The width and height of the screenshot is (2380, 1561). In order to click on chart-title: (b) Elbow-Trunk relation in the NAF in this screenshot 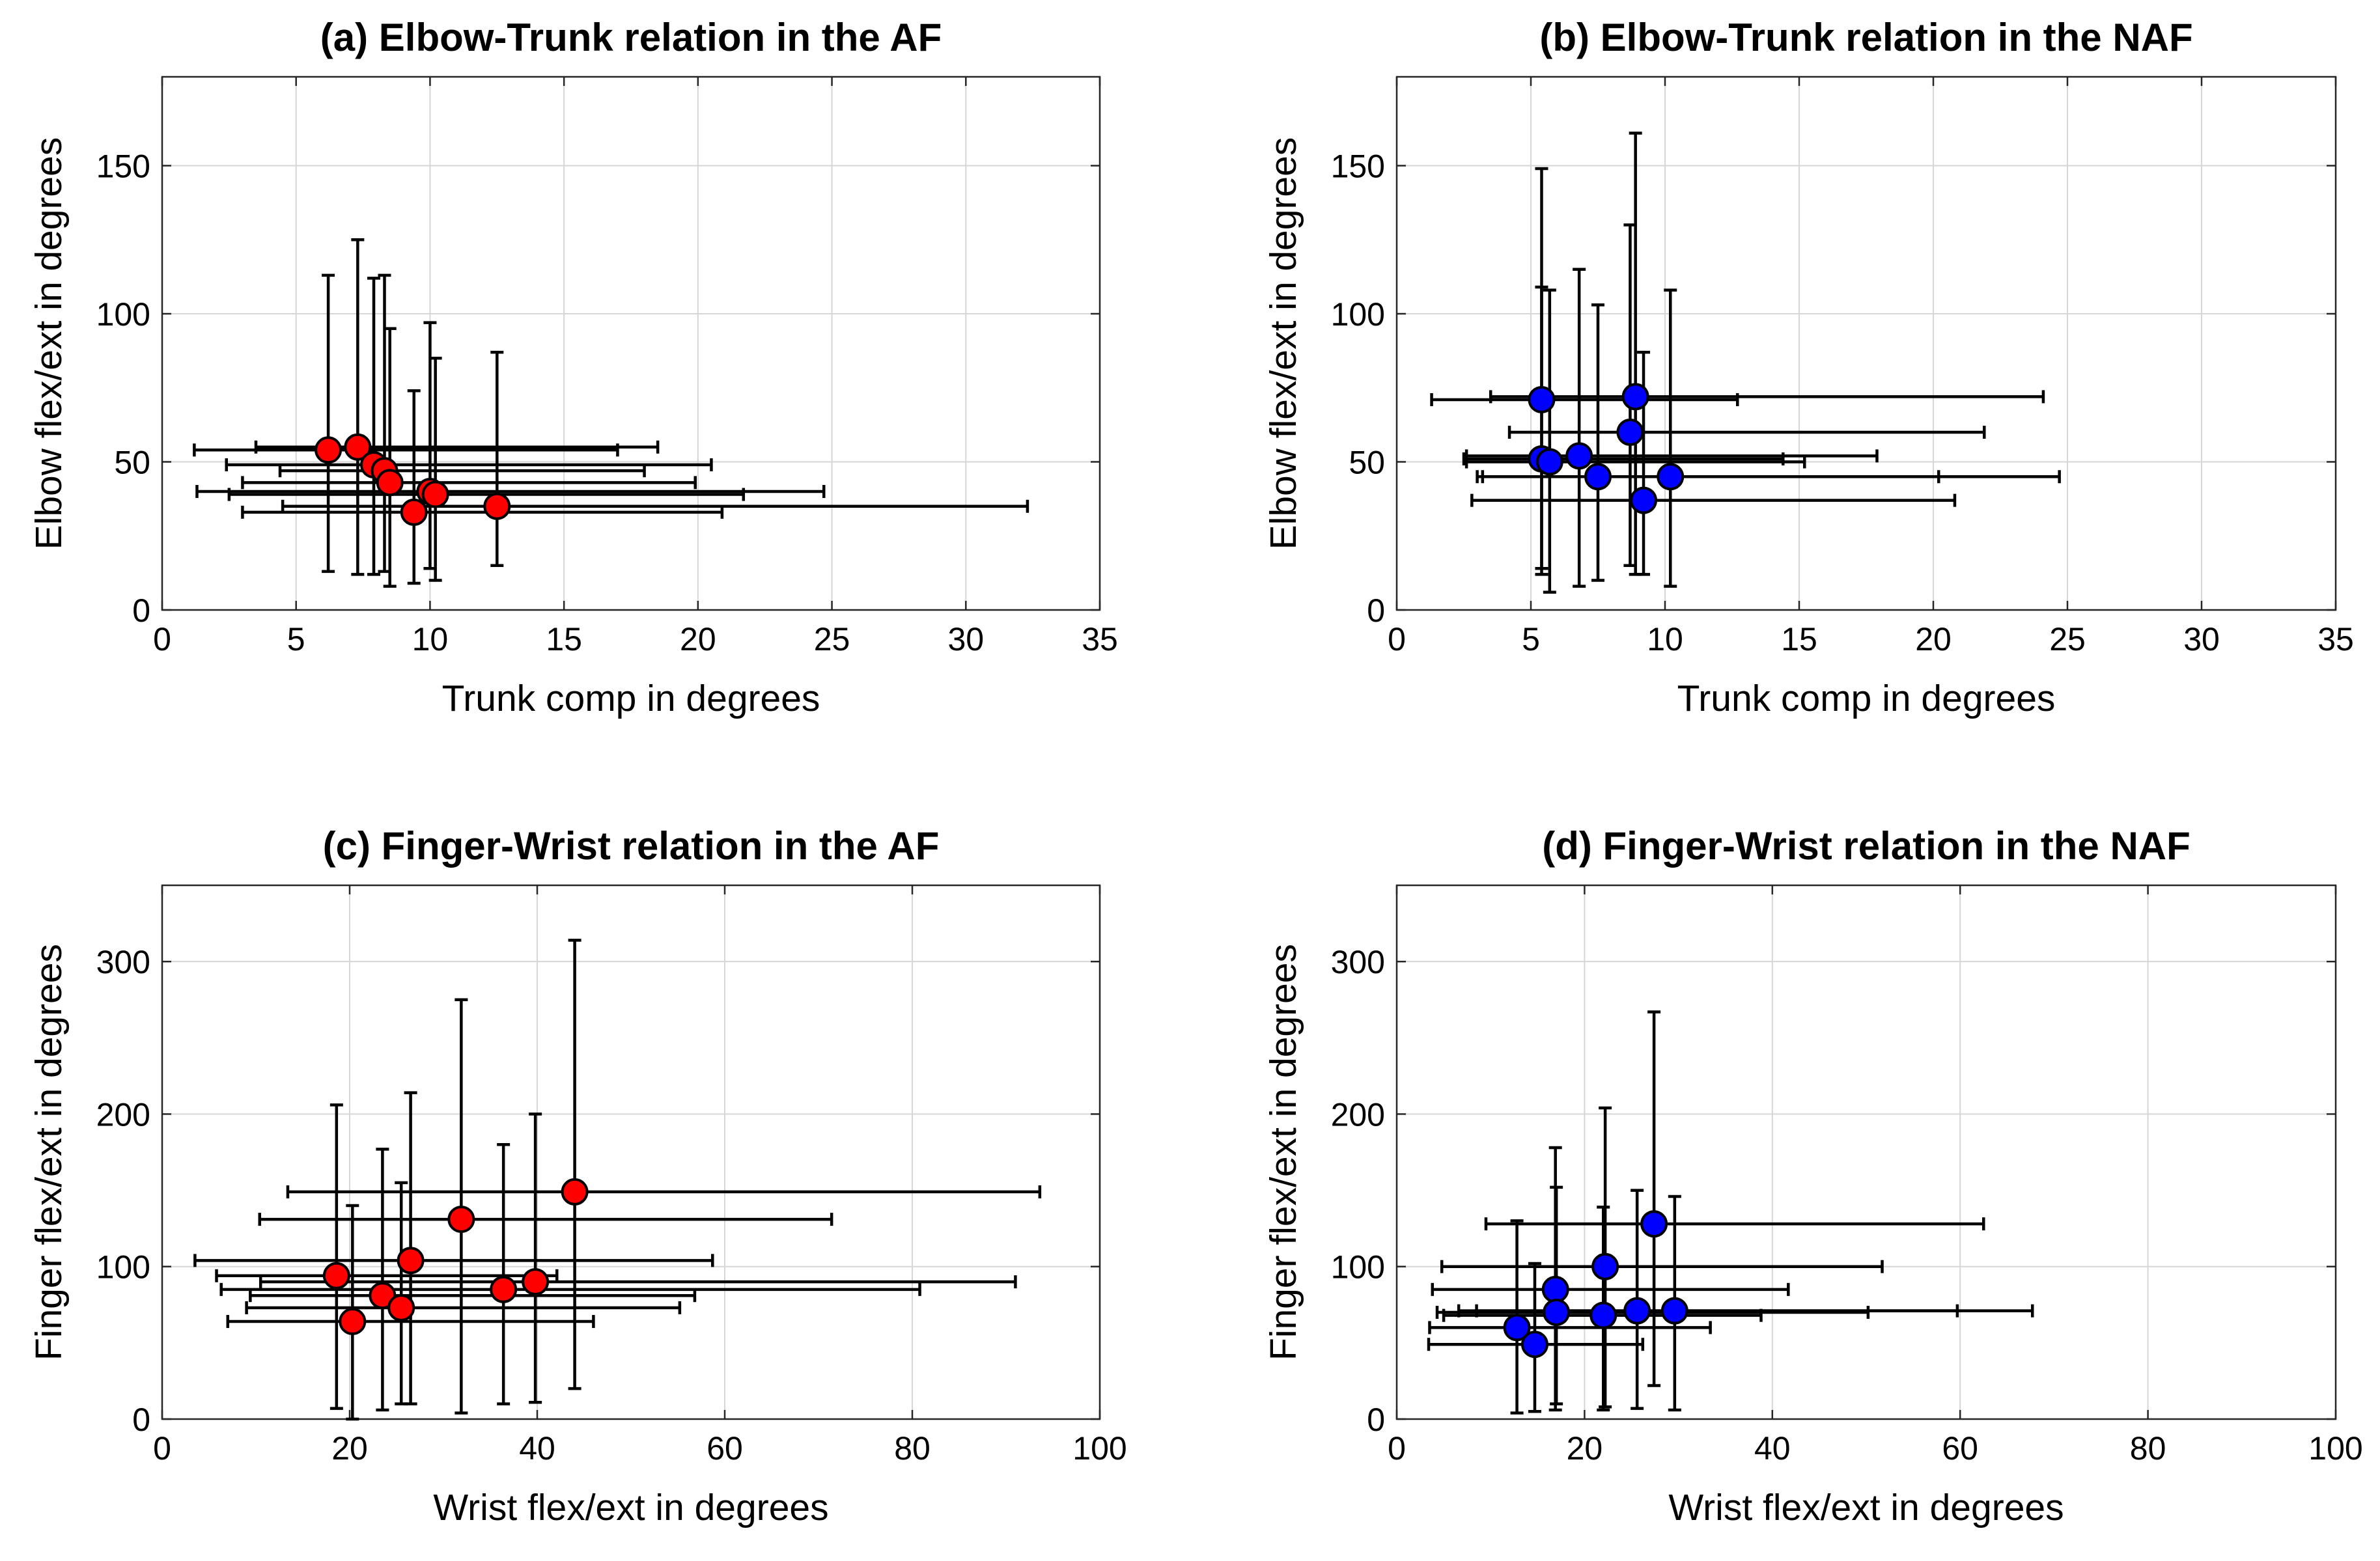, I will do `click(1866, 37)`.